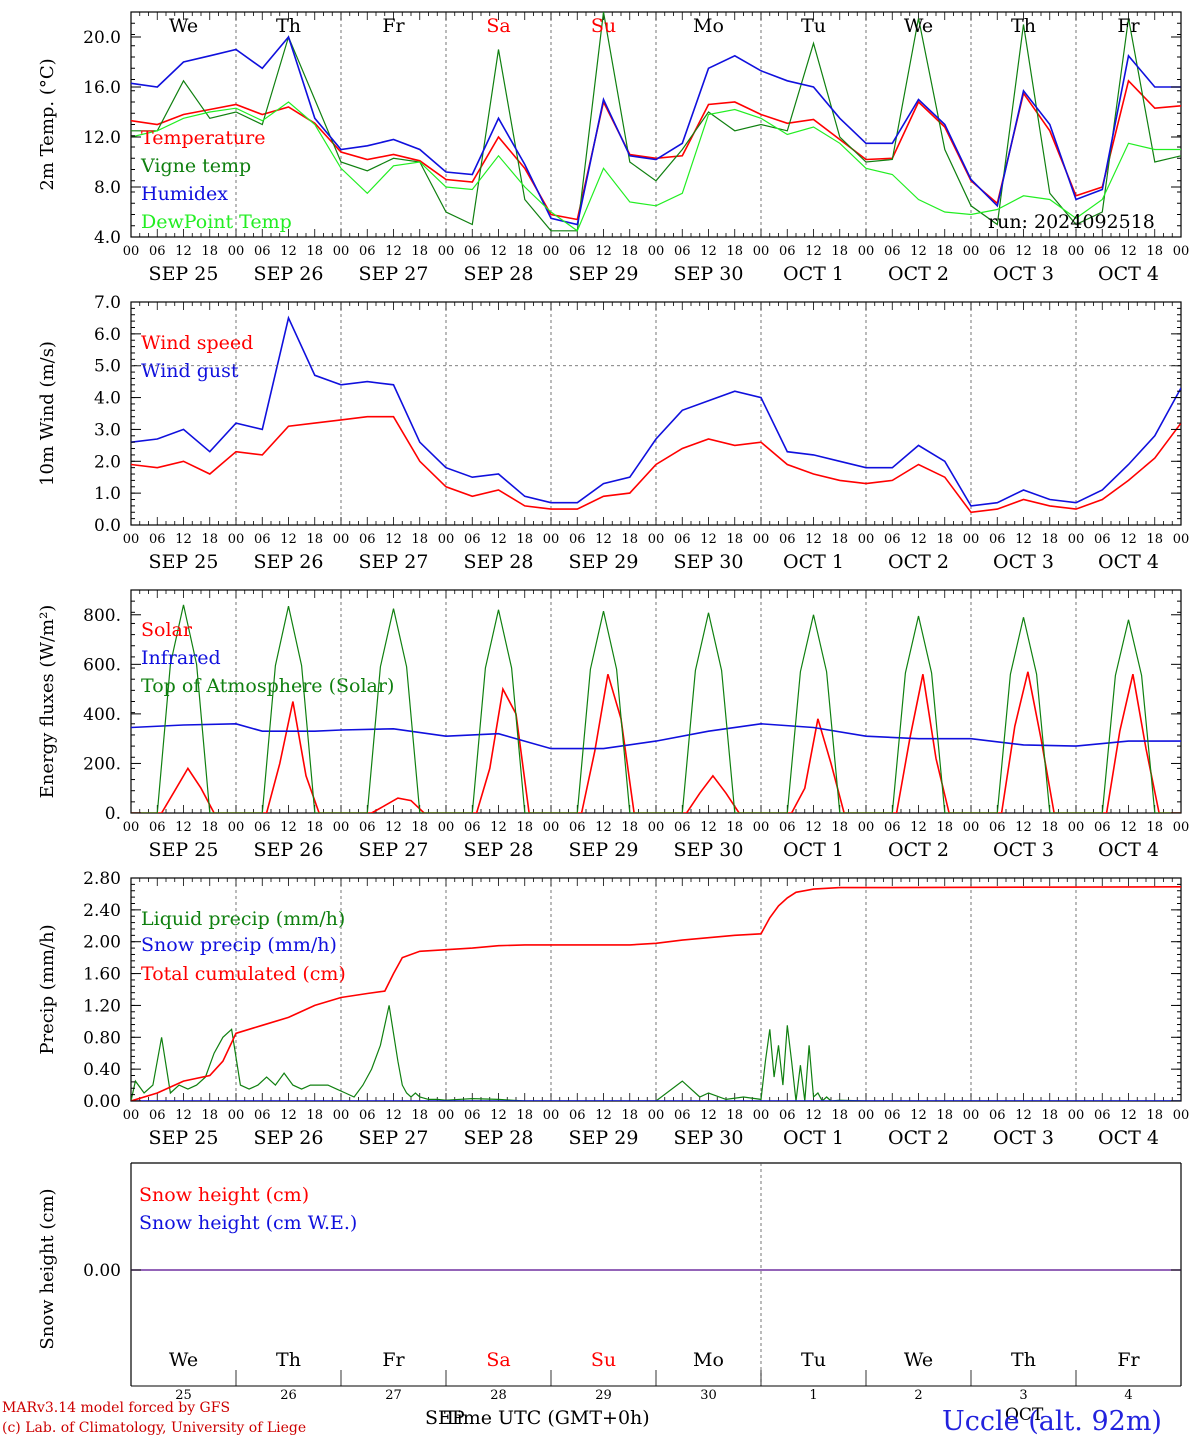 The height and width of the screenshot is (1440, 1194). What do you see at coordinates (604, 274) in the screenshot?
I see `date-label: SEP 29` at bounding box center [604, 274].